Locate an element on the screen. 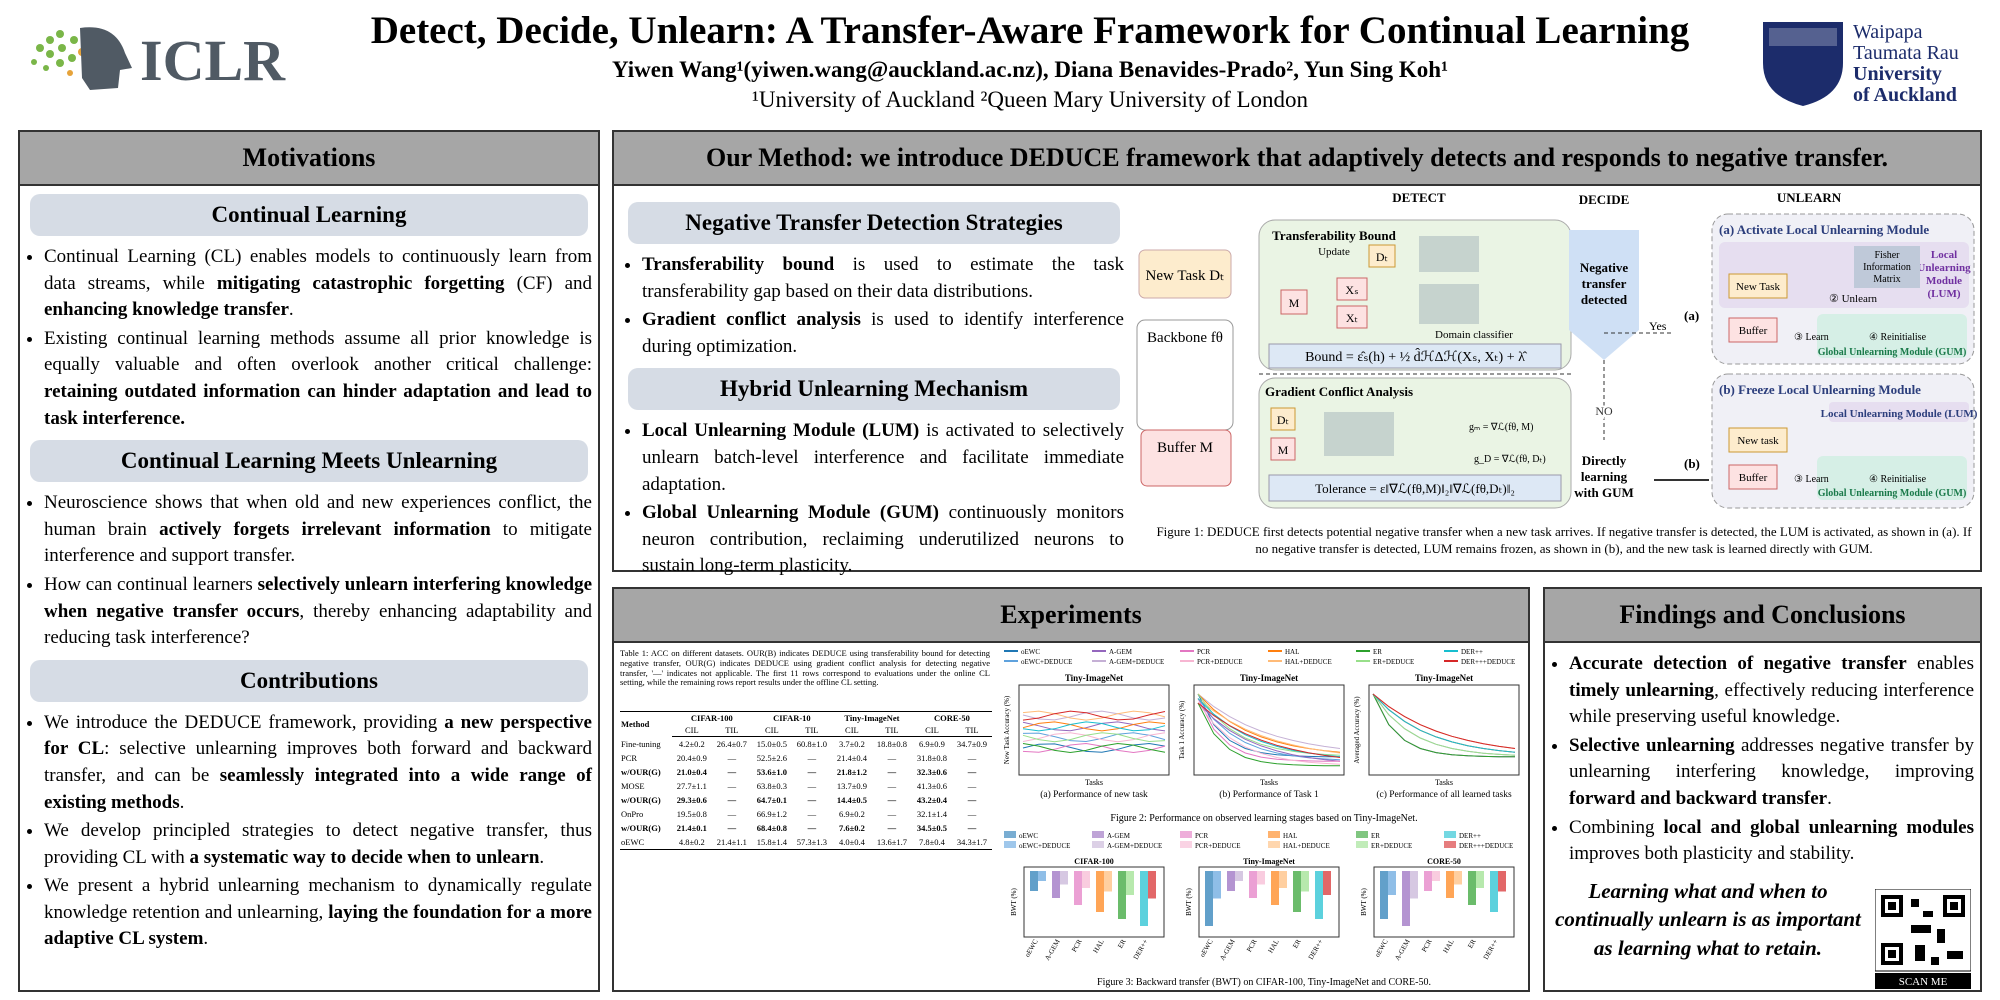  legend-label: PCR is located at coordinates (1202, 836).